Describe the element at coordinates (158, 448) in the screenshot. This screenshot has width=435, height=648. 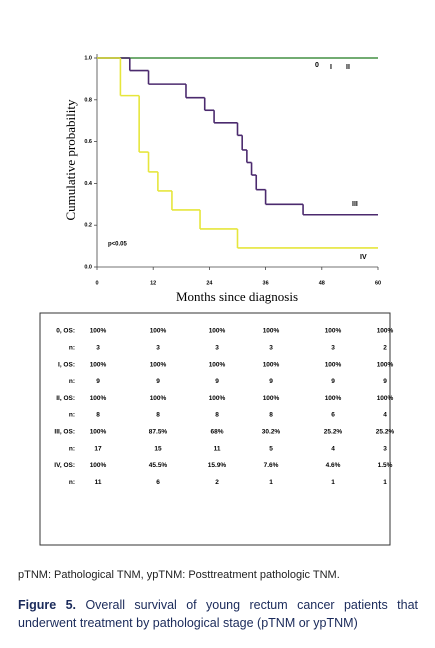
I see `table-cell: 15` at that location.